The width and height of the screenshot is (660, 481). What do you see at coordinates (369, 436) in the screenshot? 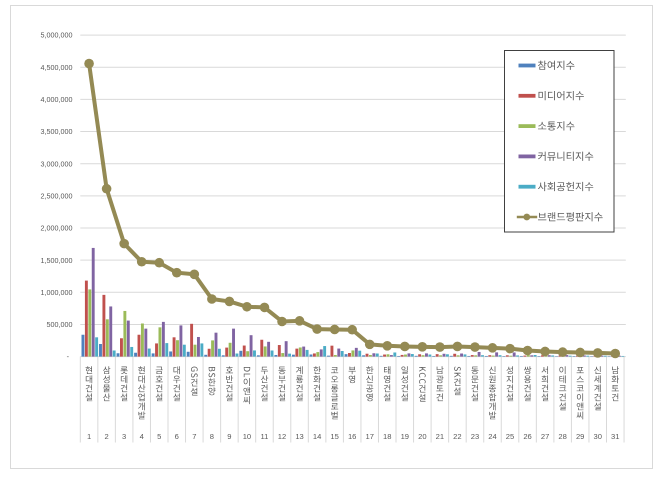
I see `svg-text: 17` at bounding box center [369, 436].